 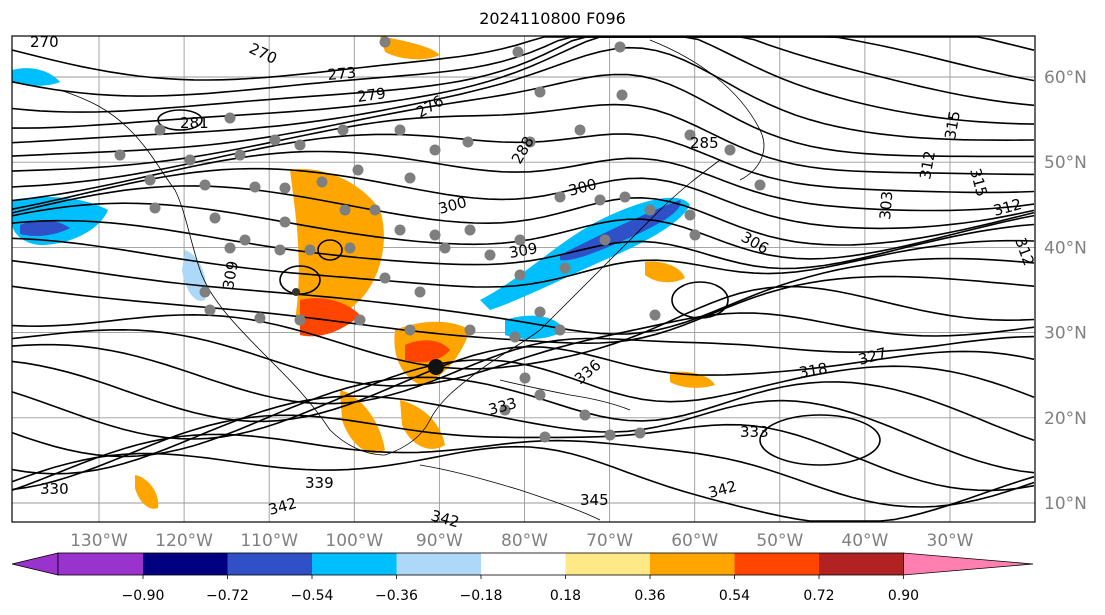 What do you see at coordinates (54, 489) in the screenshot?
I see `contour-value-label: 330` at bounding box center [54, 489].